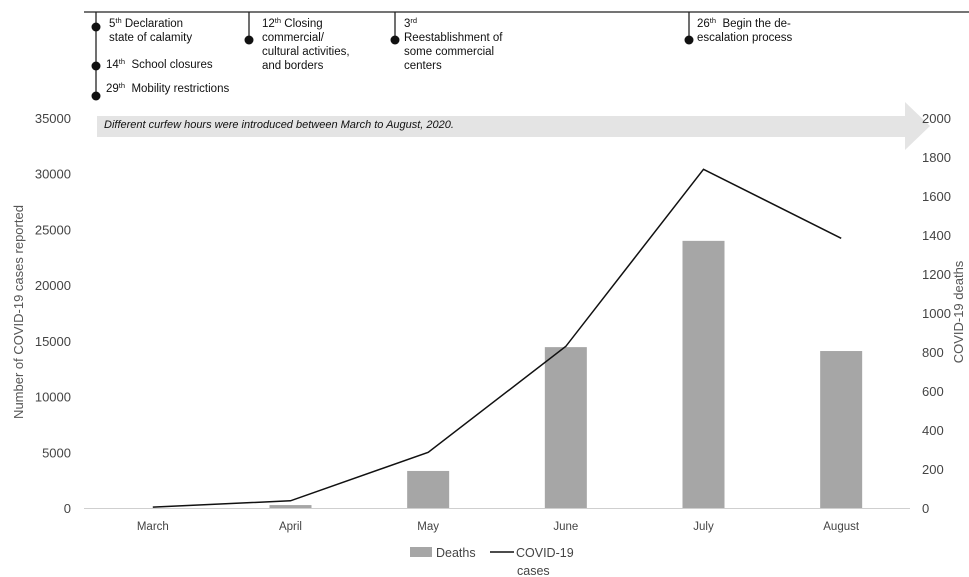  I want to click on bar-deaths-august, so click(841, 429).